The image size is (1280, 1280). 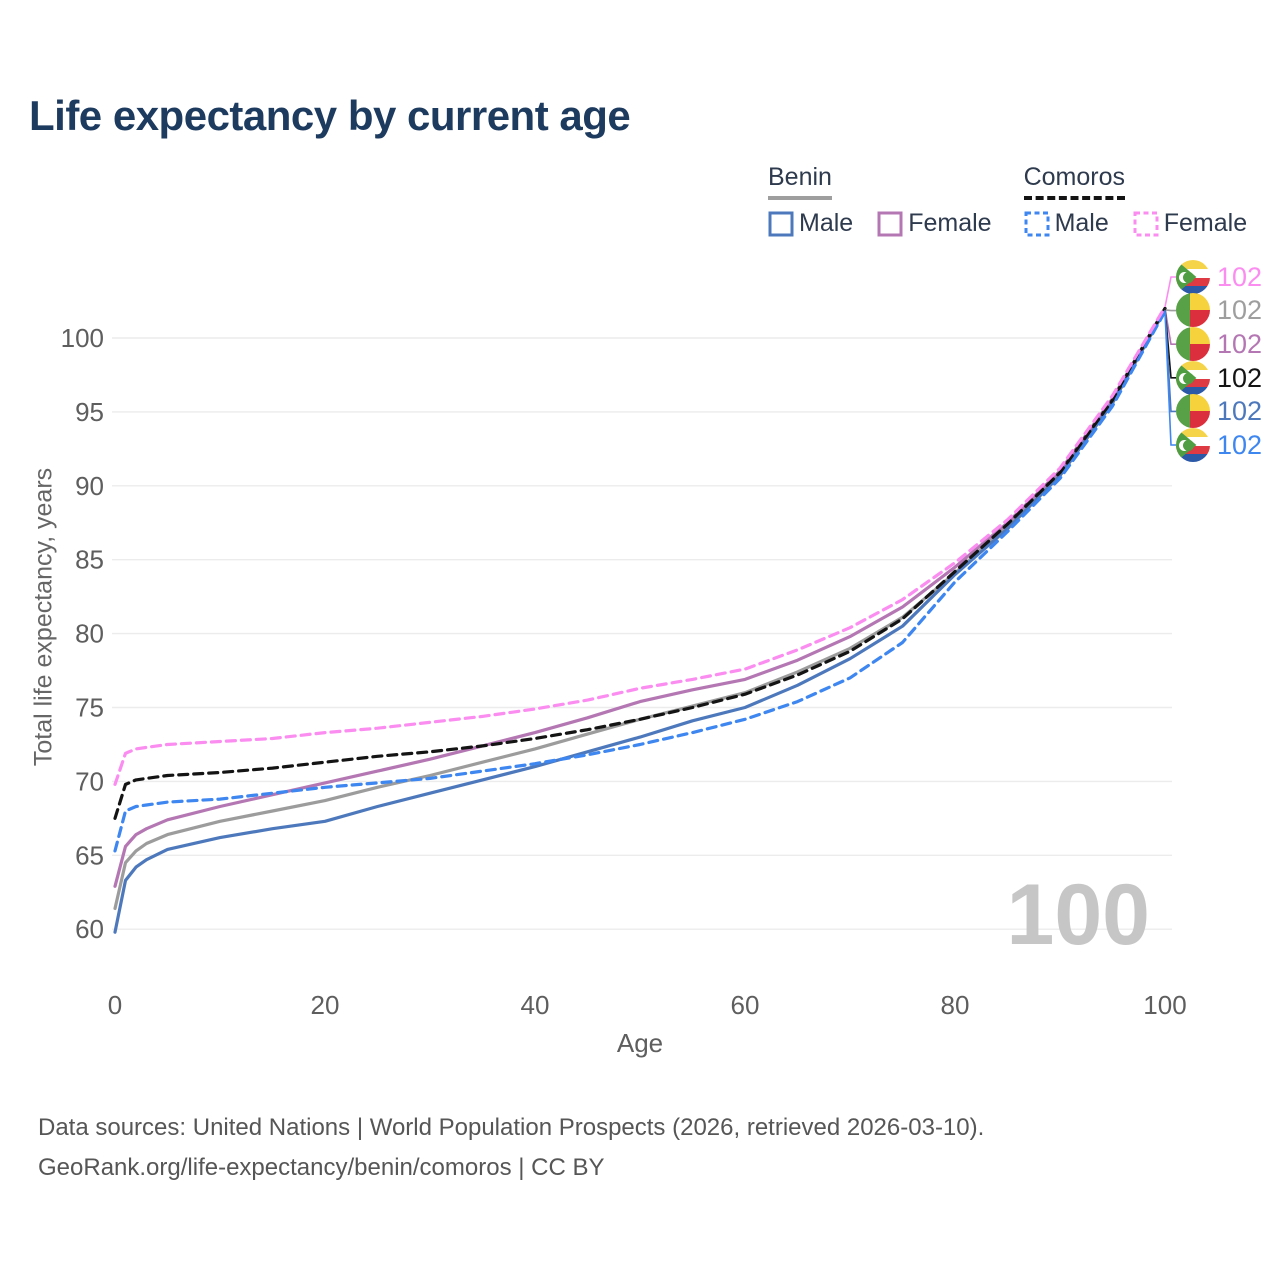 What do you see at coordinates (325, 1005) in the screenshot?
I see `x-tick-label: 20` at bounding box center [325, 1005].